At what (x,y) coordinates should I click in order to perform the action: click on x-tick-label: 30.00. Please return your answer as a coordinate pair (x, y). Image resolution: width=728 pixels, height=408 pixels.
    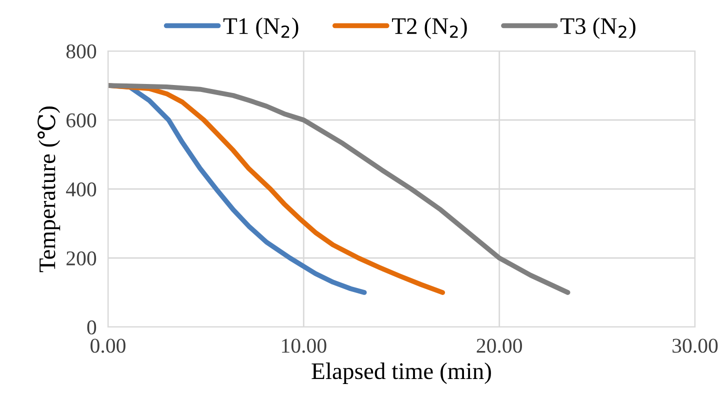
    Looking at the image, I should click on (695, 345).